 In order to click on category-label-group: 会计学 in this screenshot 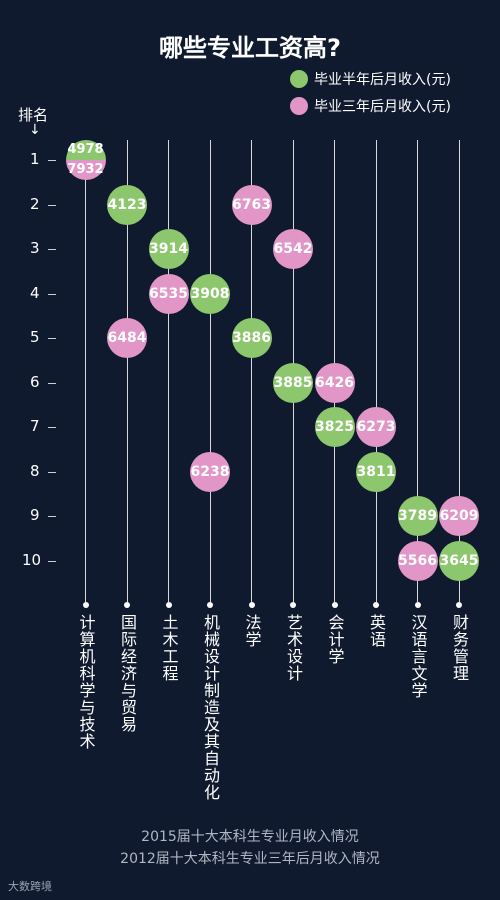, I will do `click(335, 633)`.